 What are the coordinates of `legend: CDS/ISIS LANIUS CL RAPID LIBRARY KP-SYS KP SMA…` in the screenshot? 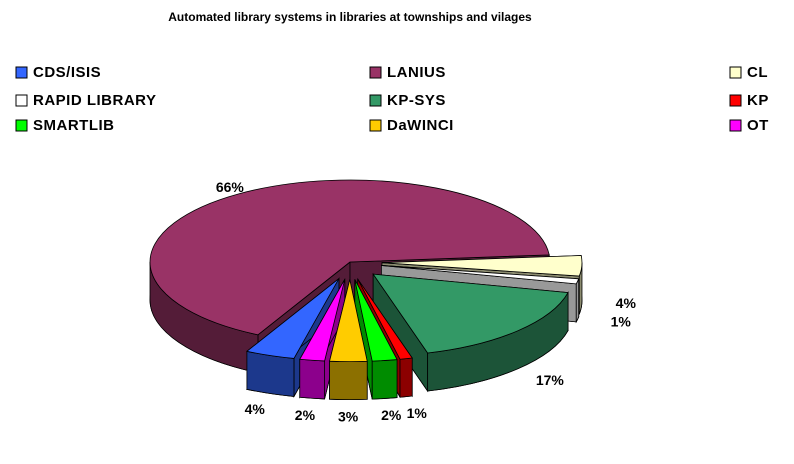 It's located at (392, 99).